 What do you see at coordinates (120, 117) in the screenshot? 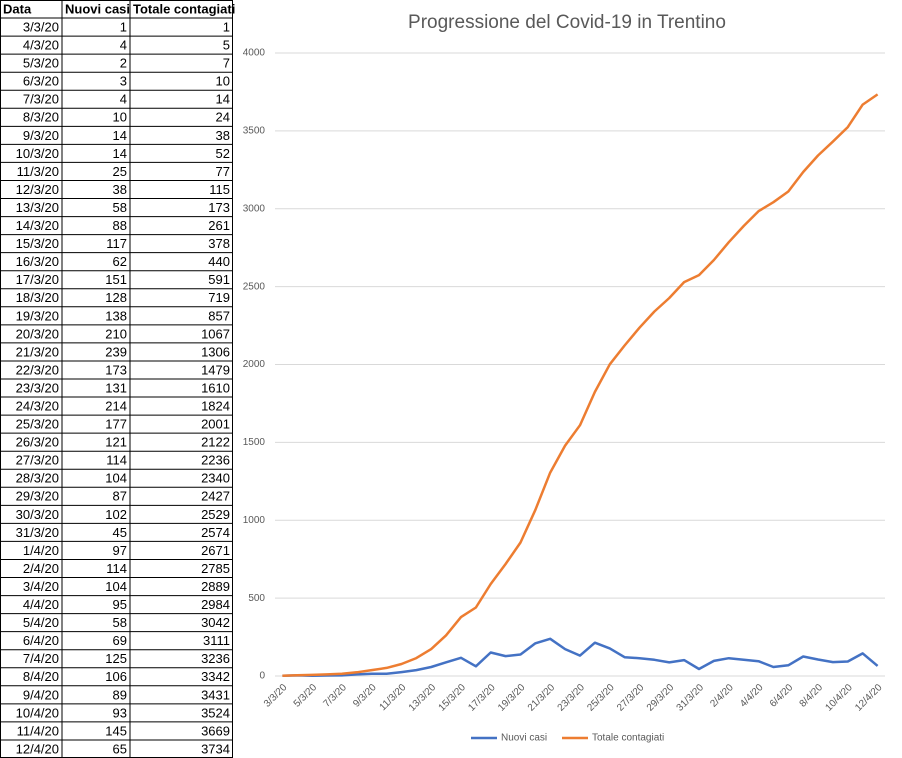
I see `value-cell: 10` at bounding box center [120, 117].